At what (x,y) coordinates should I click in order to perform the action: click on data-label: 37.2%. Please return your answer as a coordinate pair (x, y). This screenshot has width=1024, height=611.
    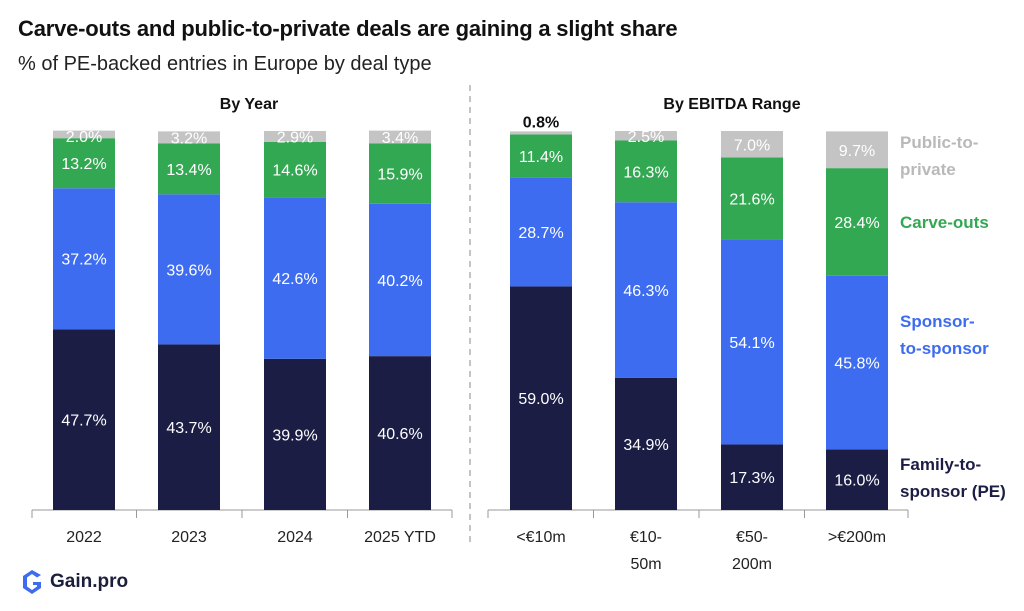
    Looking at the image, I should click on (83, 260).